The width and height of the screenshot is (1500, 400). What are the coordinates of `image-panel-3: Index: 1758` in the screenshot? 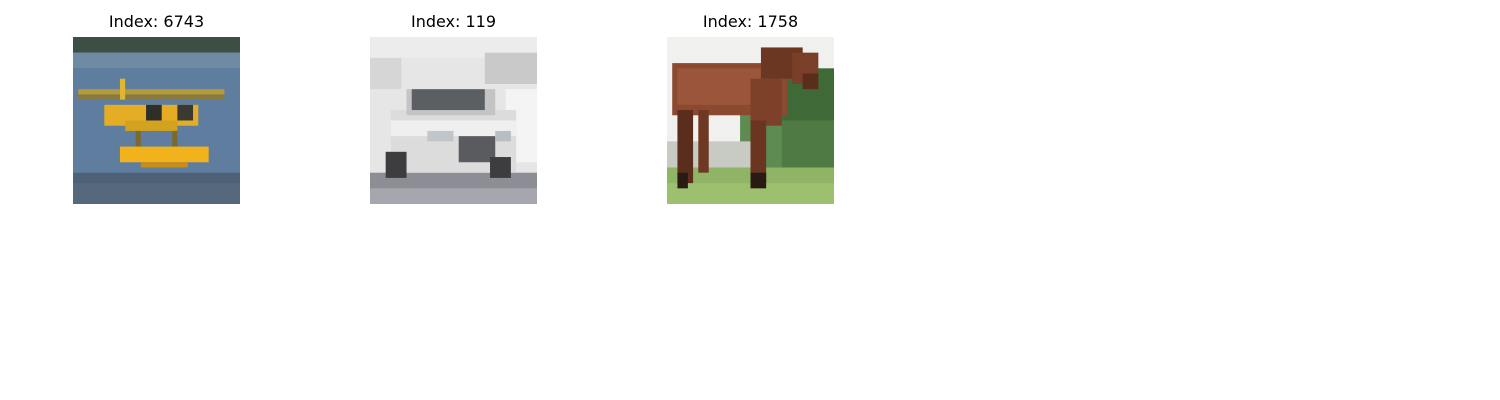 It's located at (750, 107).